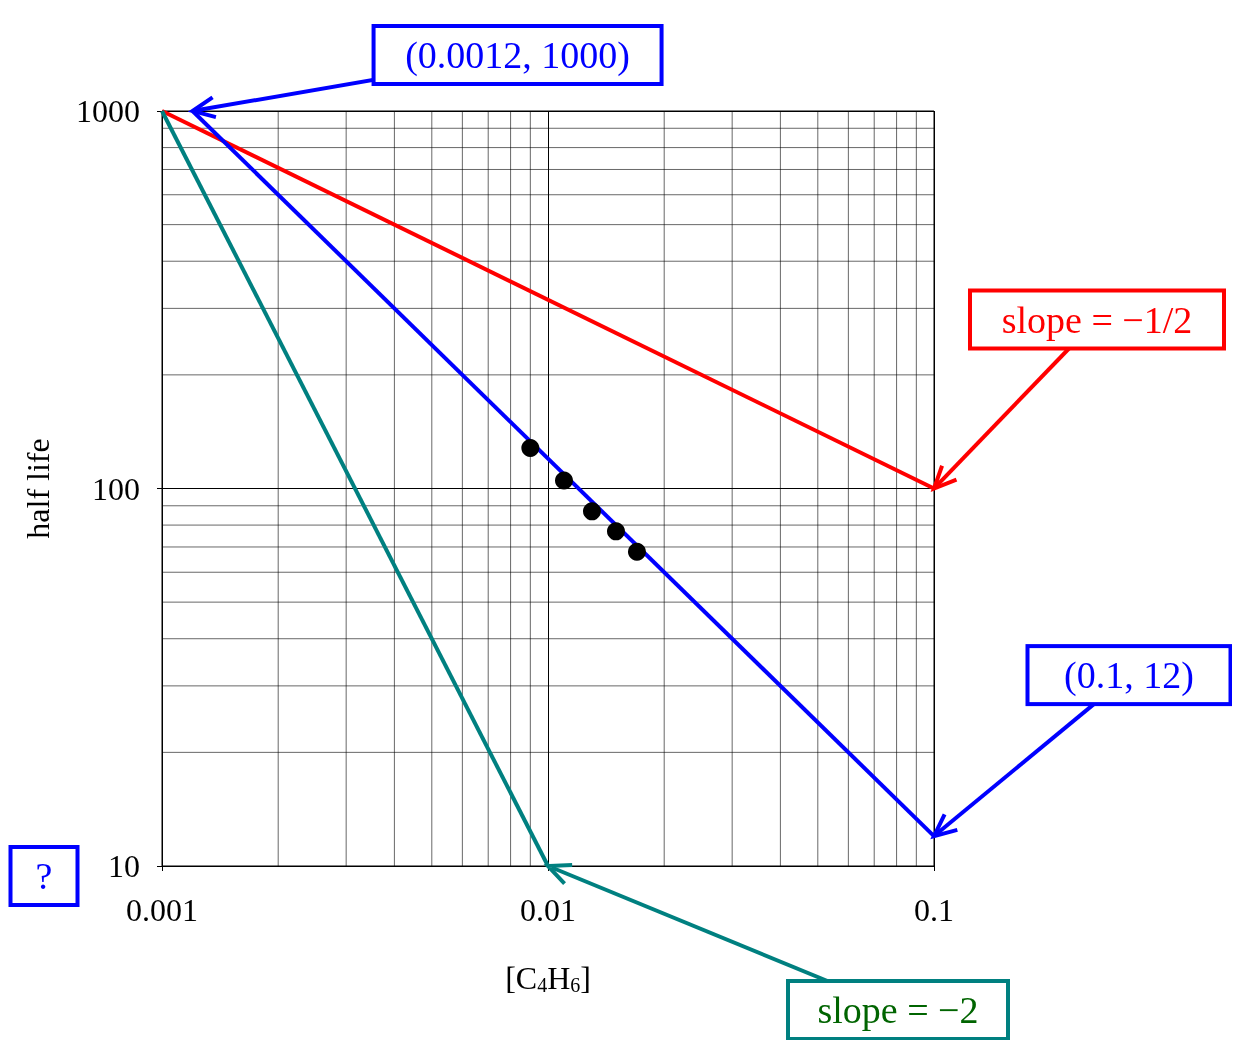 The image size is (1240, 1048). Describe the element at coordinates (108, 111) in the screenshot. I see `y-tick-label: 1000` at that location.